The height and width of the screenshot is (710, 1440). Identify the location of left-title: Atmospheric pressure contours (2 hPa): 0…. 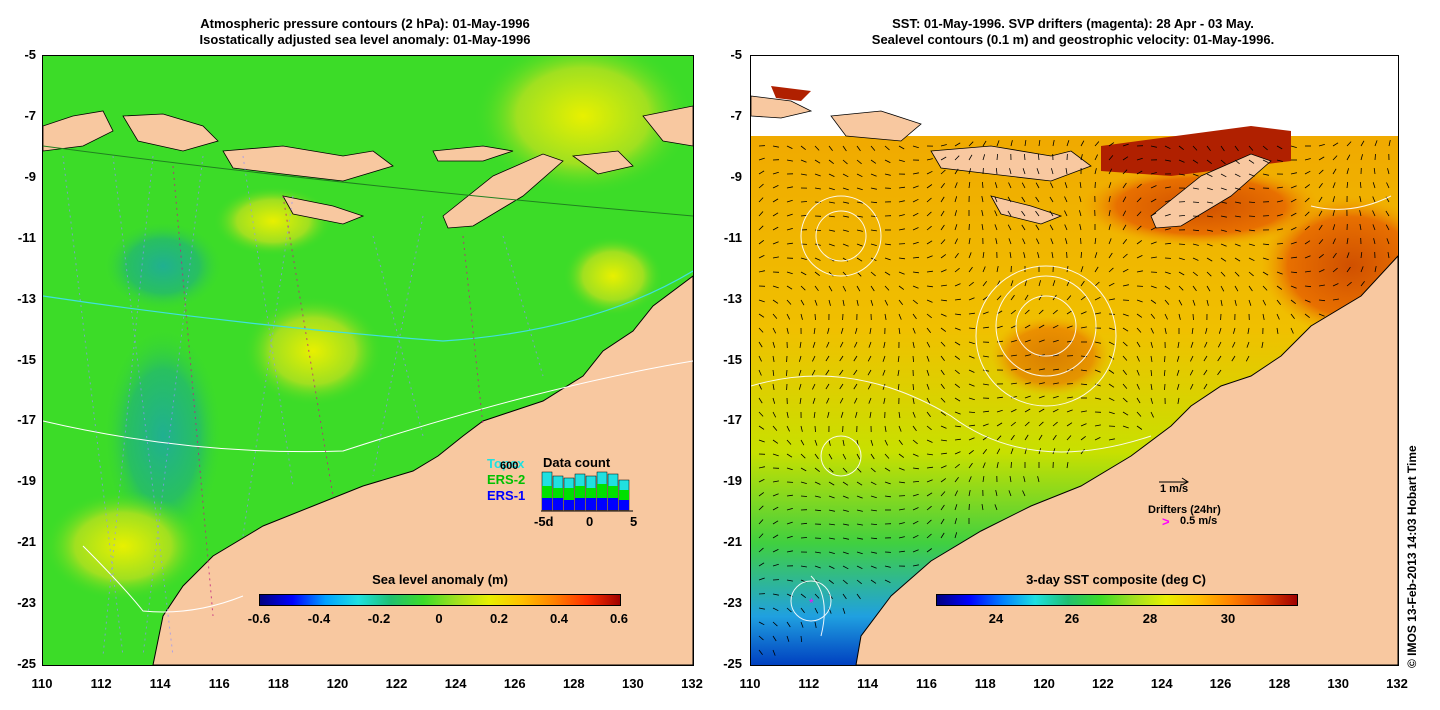
(365, 32).